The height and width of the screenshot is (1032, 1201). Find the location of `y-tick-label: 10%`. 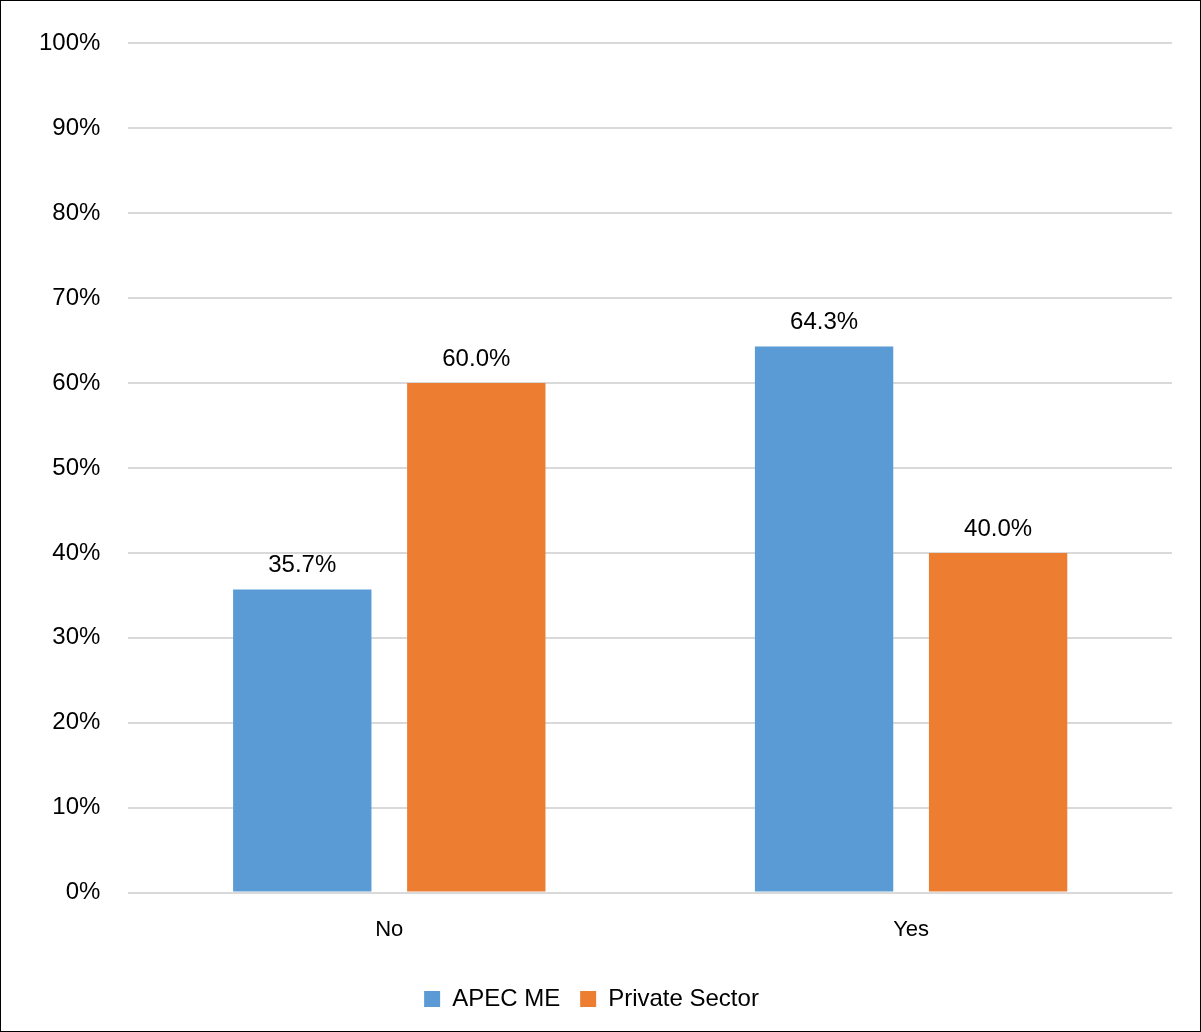

y-tick-label: 10% is located at coordinates (76, 806).